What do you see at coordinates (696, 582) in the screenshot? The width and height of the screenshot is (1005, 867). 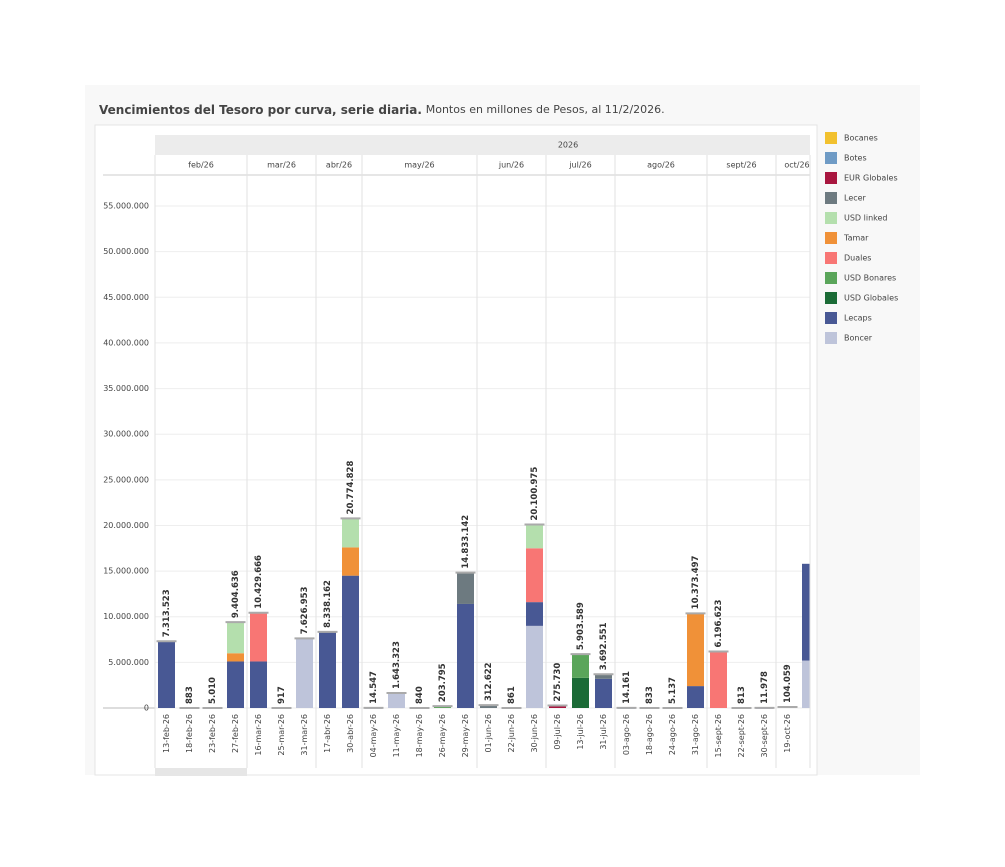 I see `total-label: 10.373.497` at bounding box center [696, 582].